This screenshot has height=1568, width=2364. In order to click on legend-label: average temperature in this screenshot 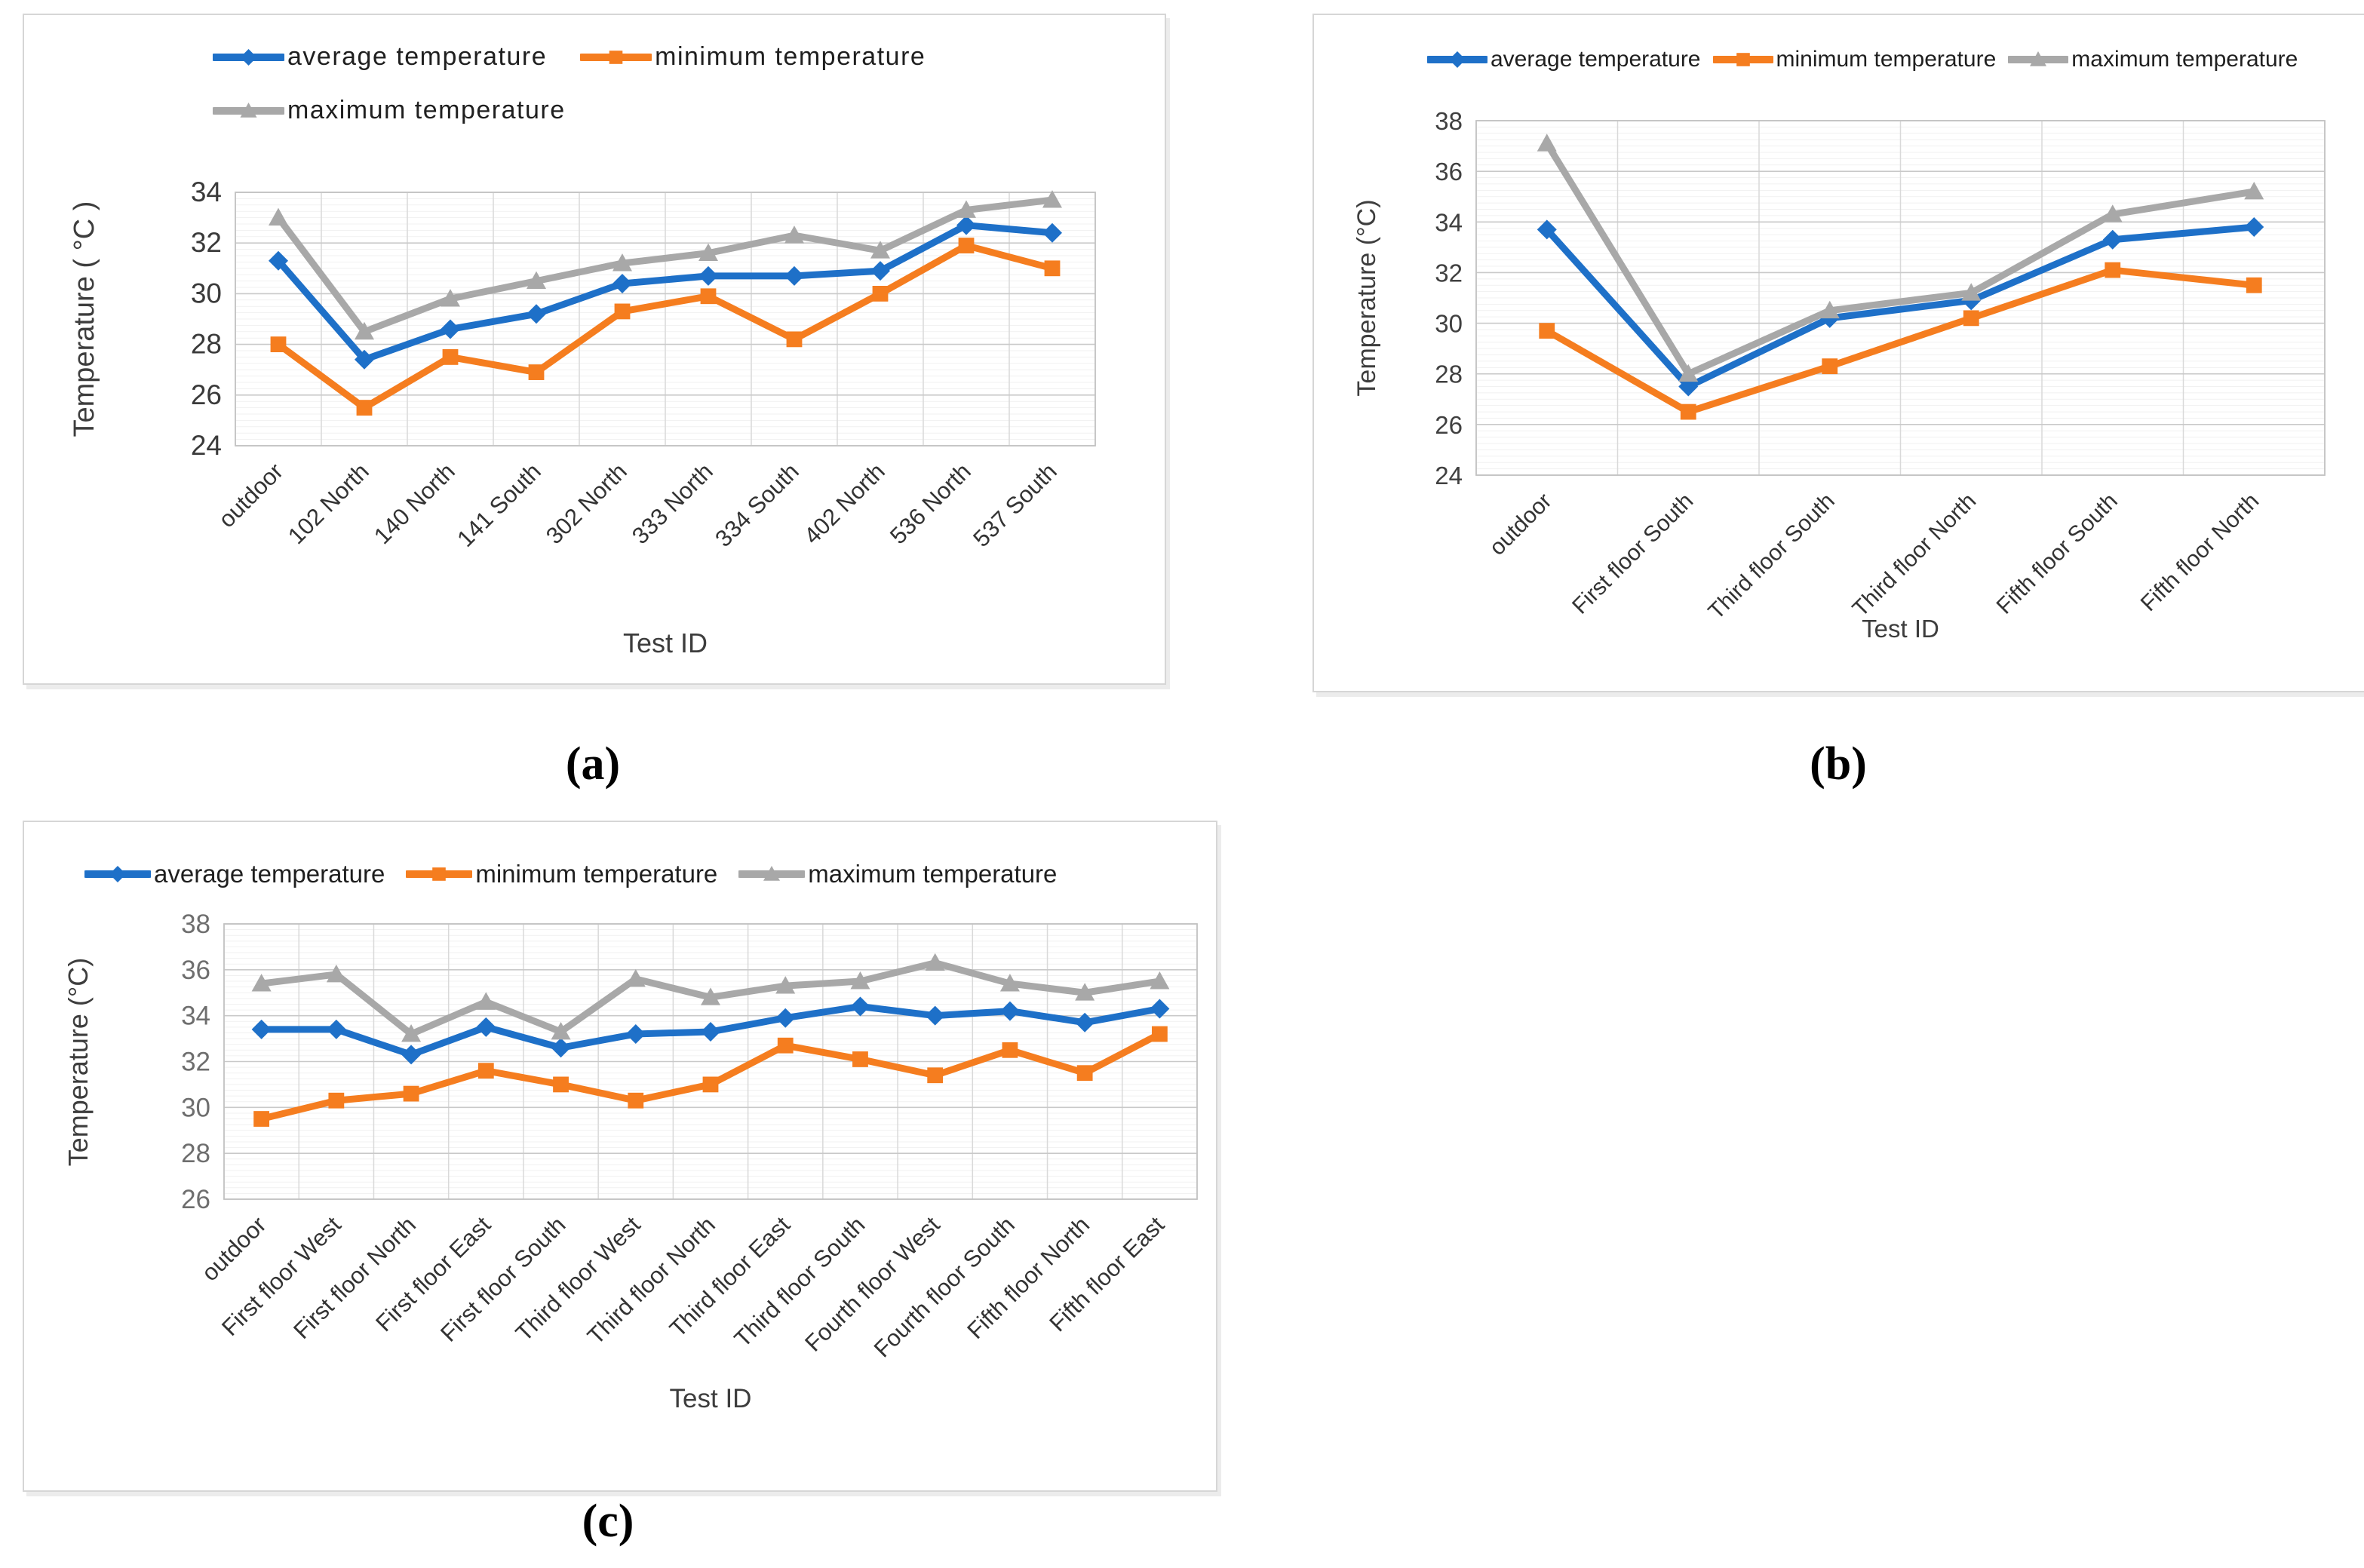, I will do `click(269, 874)`.